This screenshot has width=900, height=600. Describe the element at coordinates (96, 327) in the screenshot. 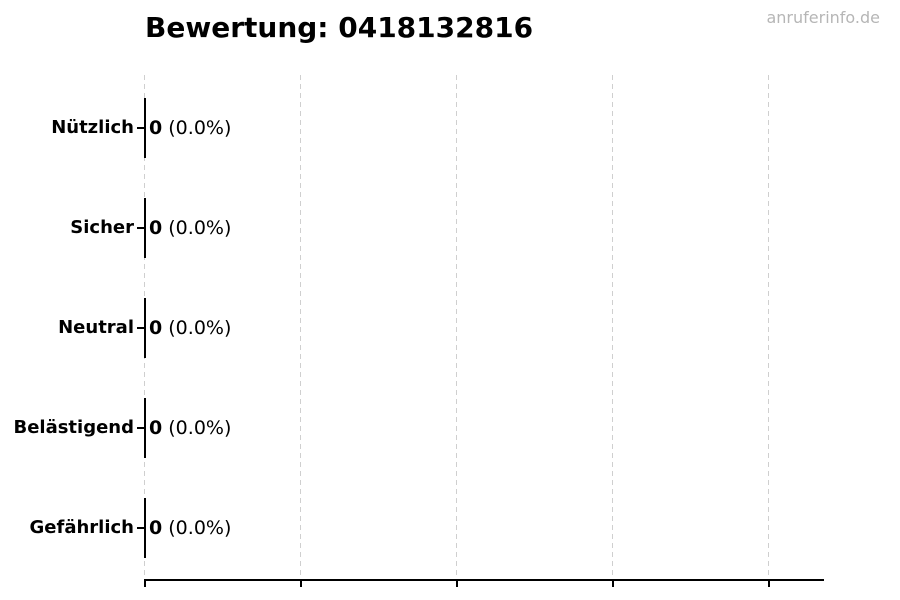

I see `category-label: Neutral` at that location.